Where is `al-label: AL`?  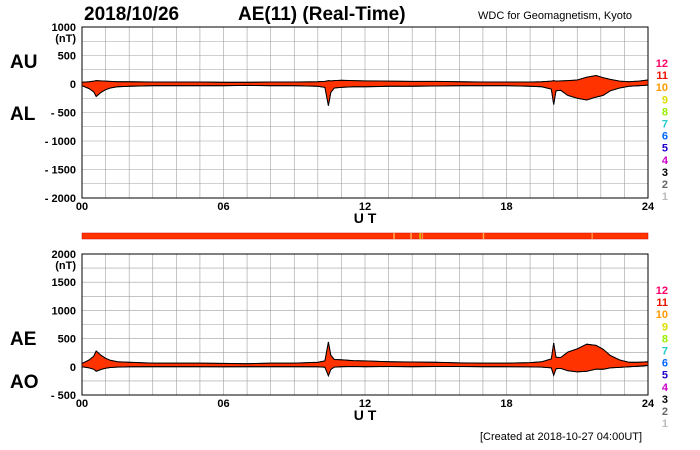 al-label: AL is located at coordinates (23, 114).